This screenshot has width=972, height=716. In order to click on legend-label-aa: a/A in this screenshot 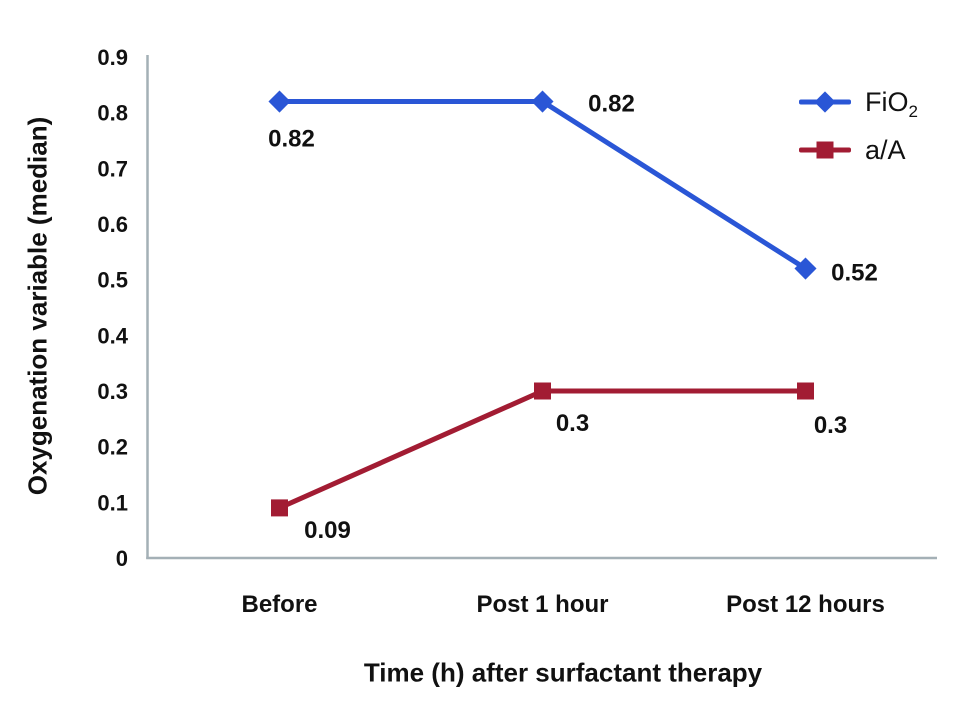, I will do `click(885, 150)`.